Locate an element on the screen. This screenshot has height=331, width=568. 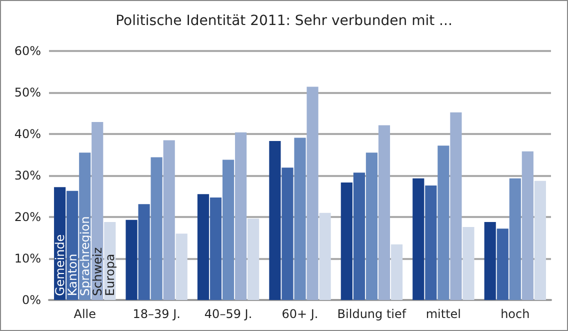
series-label: Kanton is located at coordinates (72, 275).